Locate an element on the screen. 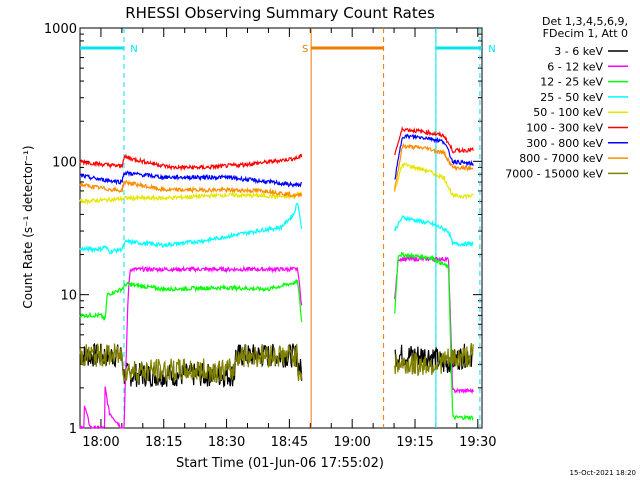 The image size is (640, 480). legend-label: 12 - 25 keV is located at coordinates (571, 82).